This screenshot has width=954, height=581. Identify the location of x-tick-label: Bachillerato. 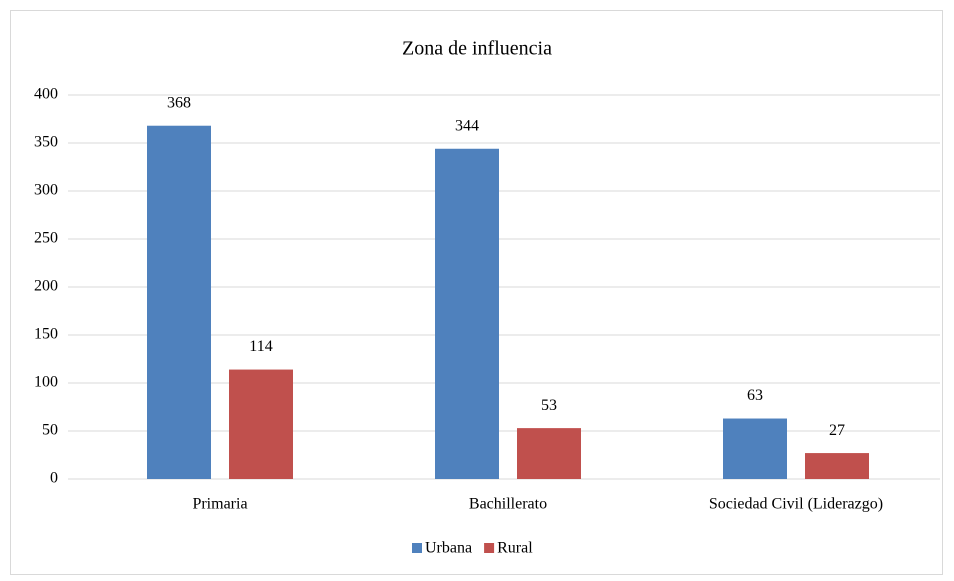
(508, 504).